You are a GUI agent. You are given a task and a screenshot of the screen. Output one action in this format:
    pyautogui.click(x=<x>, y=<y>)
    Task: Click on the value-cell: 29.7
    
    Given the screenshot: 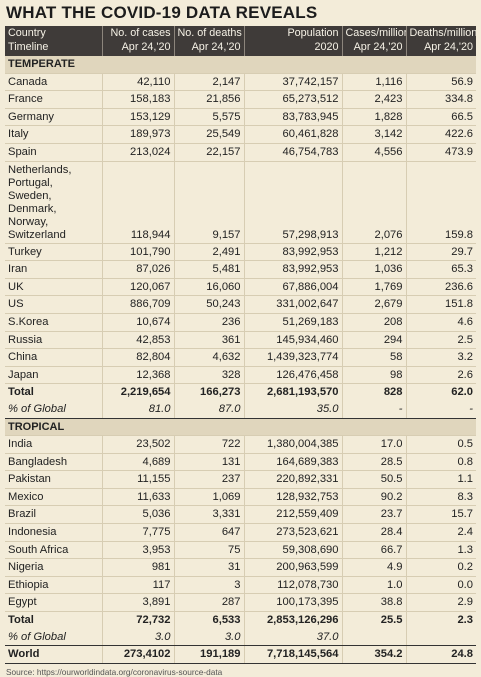 What is the action you would take?
    pyautogui.click(x=441, y=252)
    